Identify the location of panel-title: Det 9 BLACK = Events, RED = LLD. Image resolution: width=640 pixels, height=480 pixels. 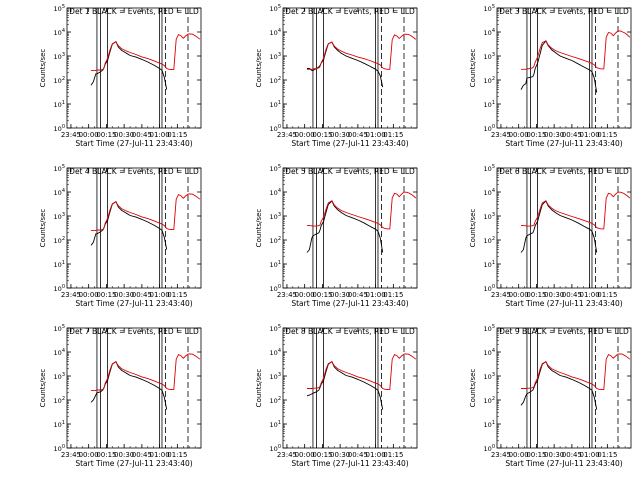
(564, 331).